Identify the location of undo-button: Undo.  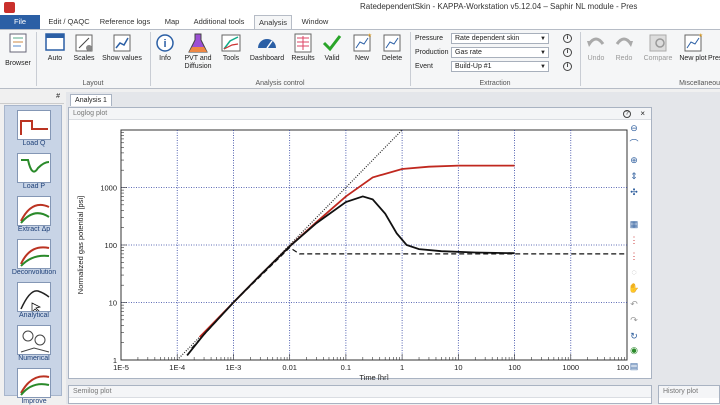
(596, 47).